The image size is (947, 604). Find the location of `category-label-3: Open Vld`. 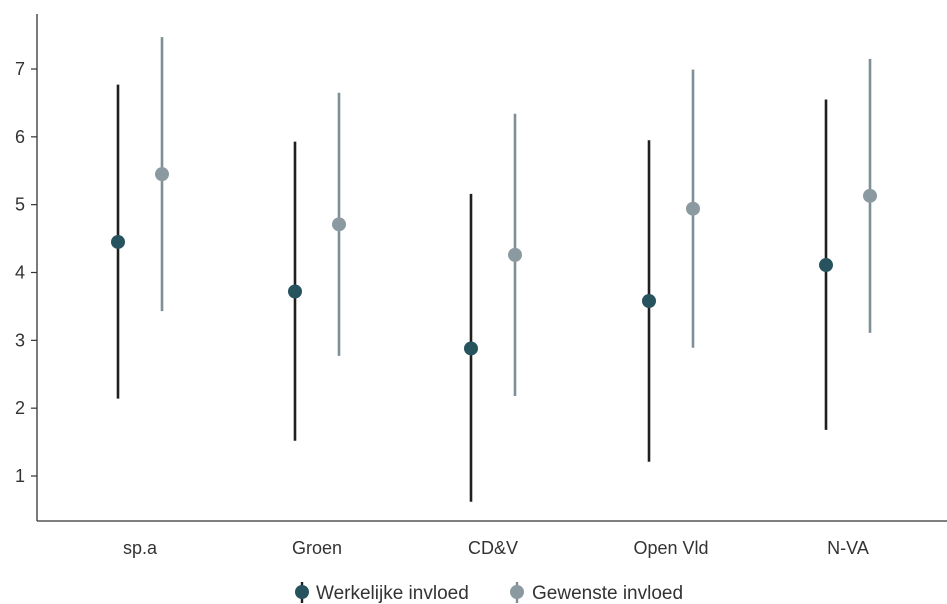

category-label-3: Open Vld is located at coordinates (670, 548).